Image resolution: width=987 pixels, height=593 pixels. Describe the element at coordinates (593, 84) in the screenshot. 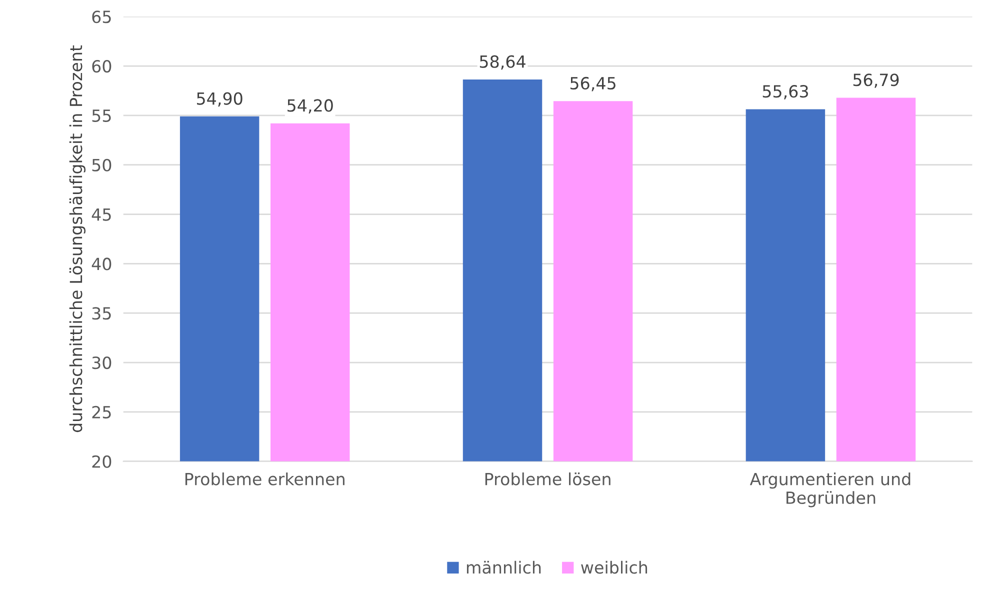

I see `data-label: 56,45` at that location.